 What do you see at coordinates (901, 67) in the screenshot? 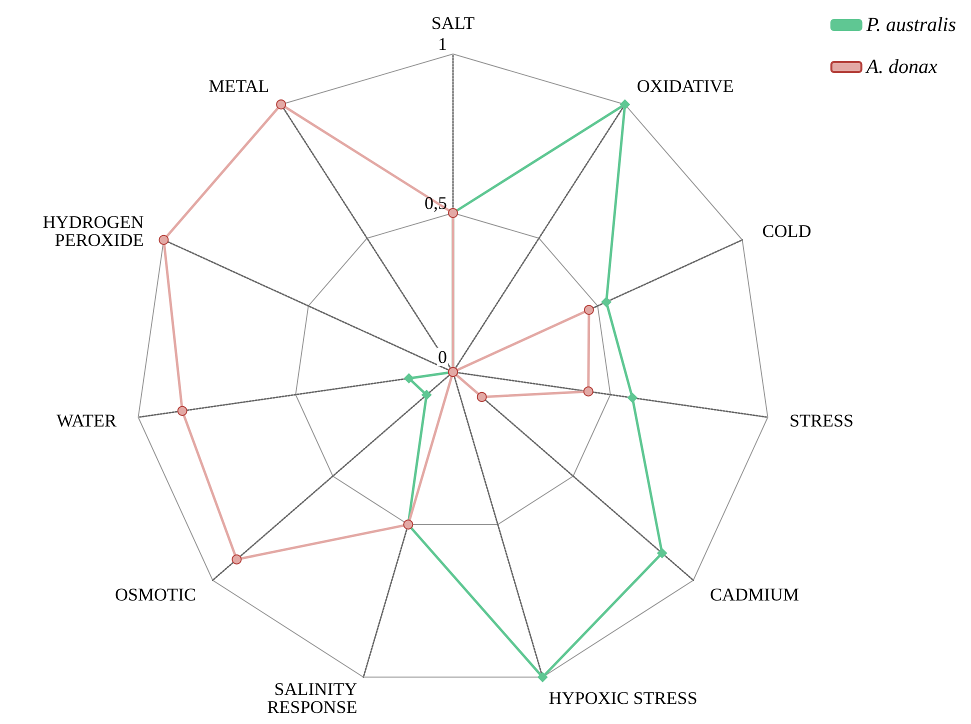
I see `legend-label: A. donax` at bounding box center [901, 67].